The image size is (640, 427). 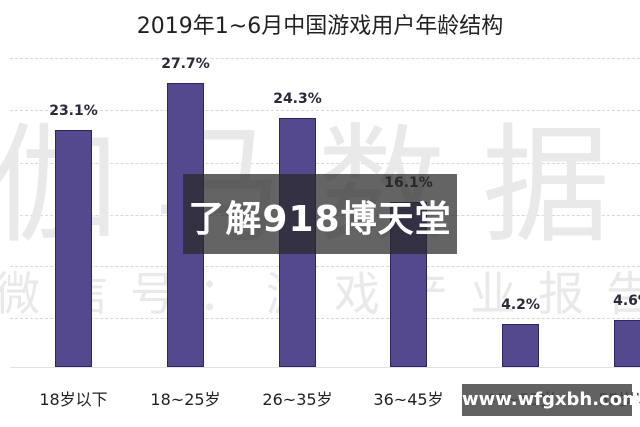 I want to click on promo-overlay-text: 了解918博天堂, so click(x=320, y=219).